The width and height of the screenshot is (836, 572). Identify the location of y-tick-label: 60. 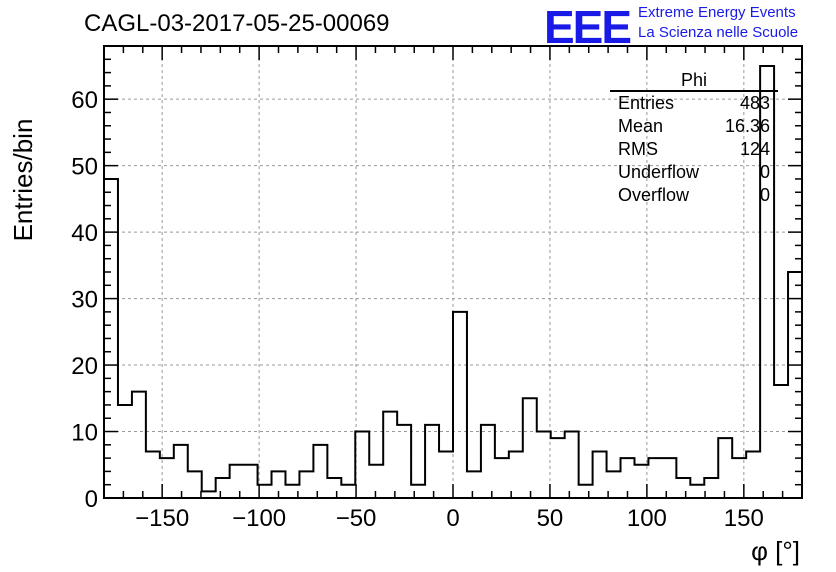
(84, 100).